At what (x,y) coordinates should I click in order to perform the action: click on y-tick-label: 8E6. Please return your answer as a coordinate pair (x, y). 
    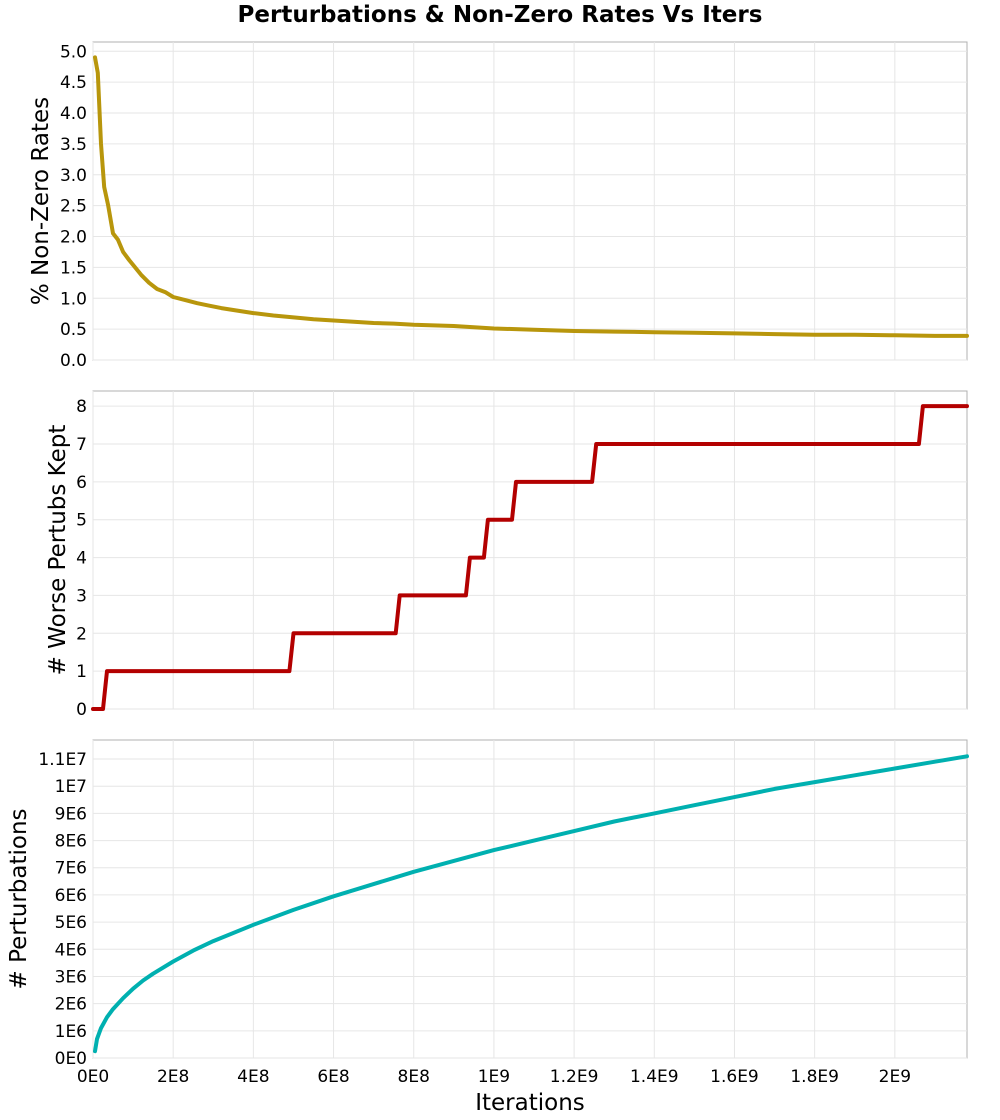
    Looking at the image, I should click on (71, 842).